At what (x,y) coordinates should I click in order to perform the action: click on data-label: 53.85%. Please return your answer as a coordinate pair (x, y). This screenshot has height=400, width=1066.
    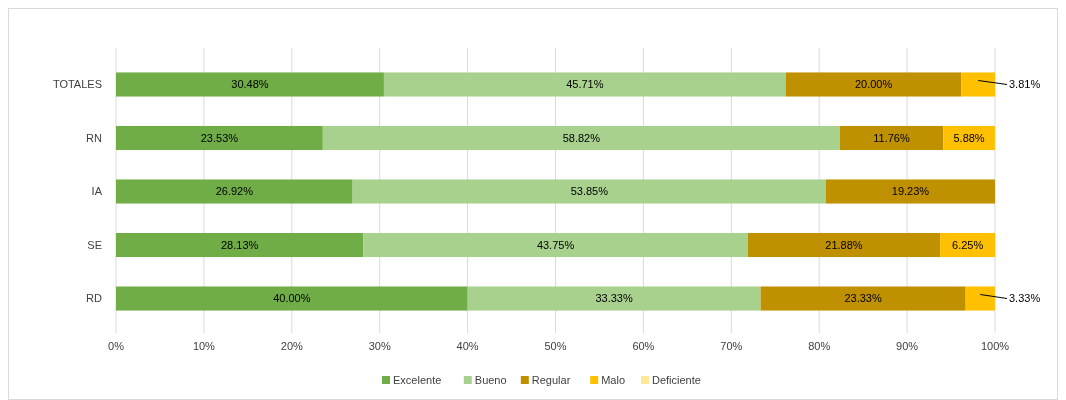
    Looking at the image, I should click on (589, 191).